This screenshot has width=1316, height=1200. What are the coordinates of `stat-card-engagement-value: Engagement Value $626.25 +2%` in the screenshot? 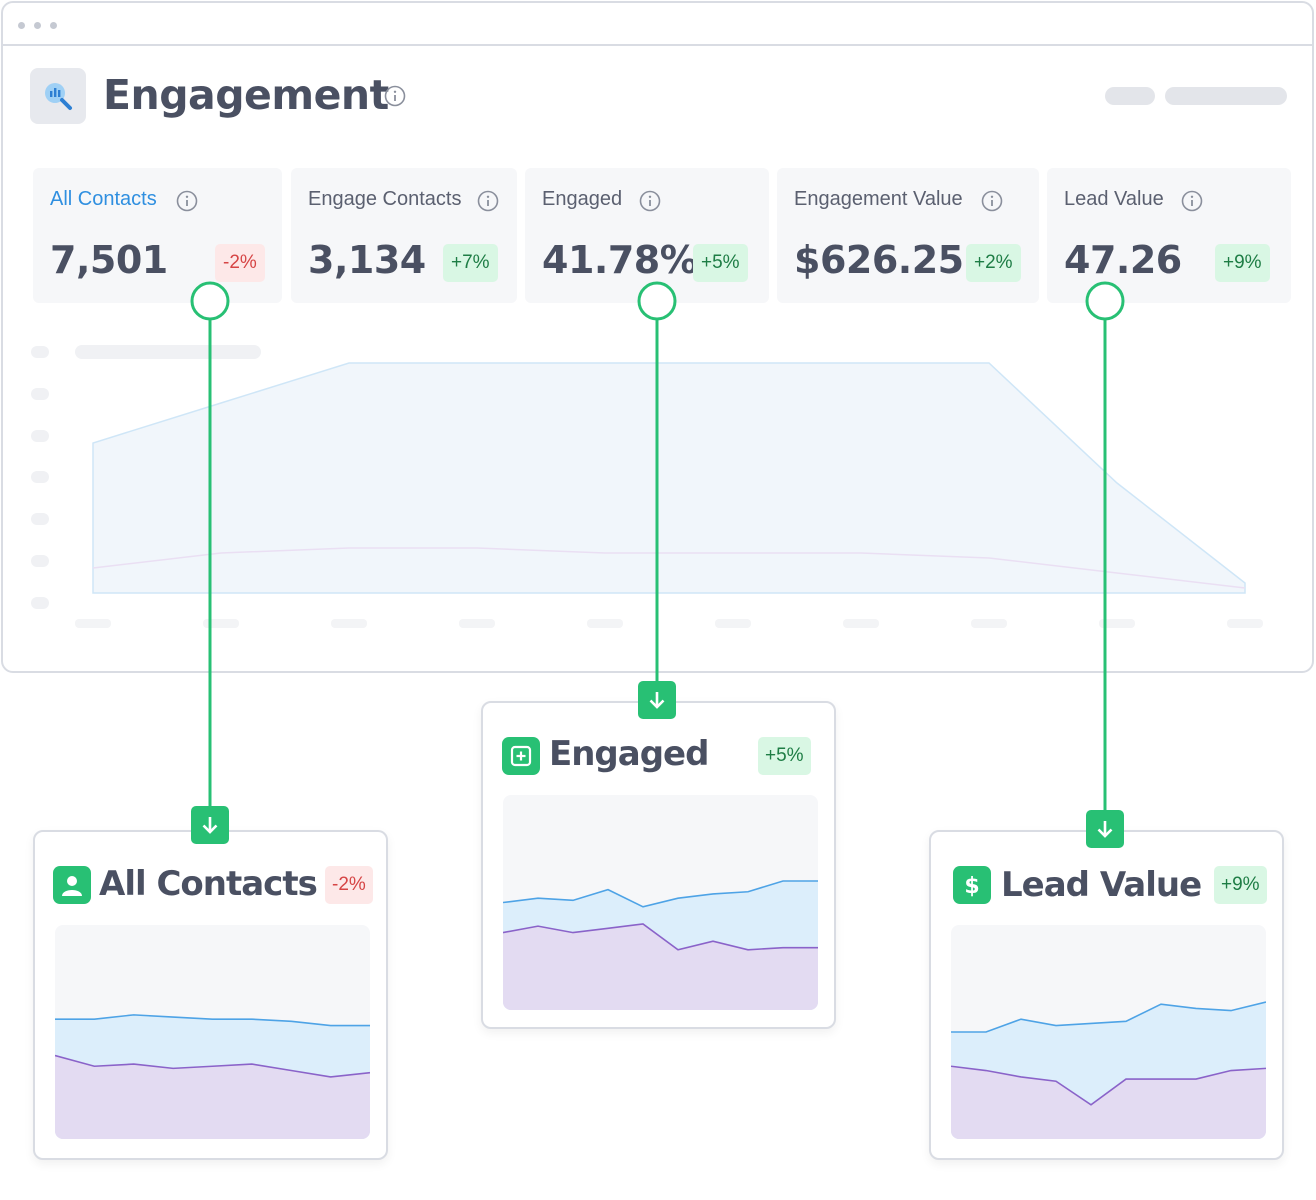 It's located at (908, 235).